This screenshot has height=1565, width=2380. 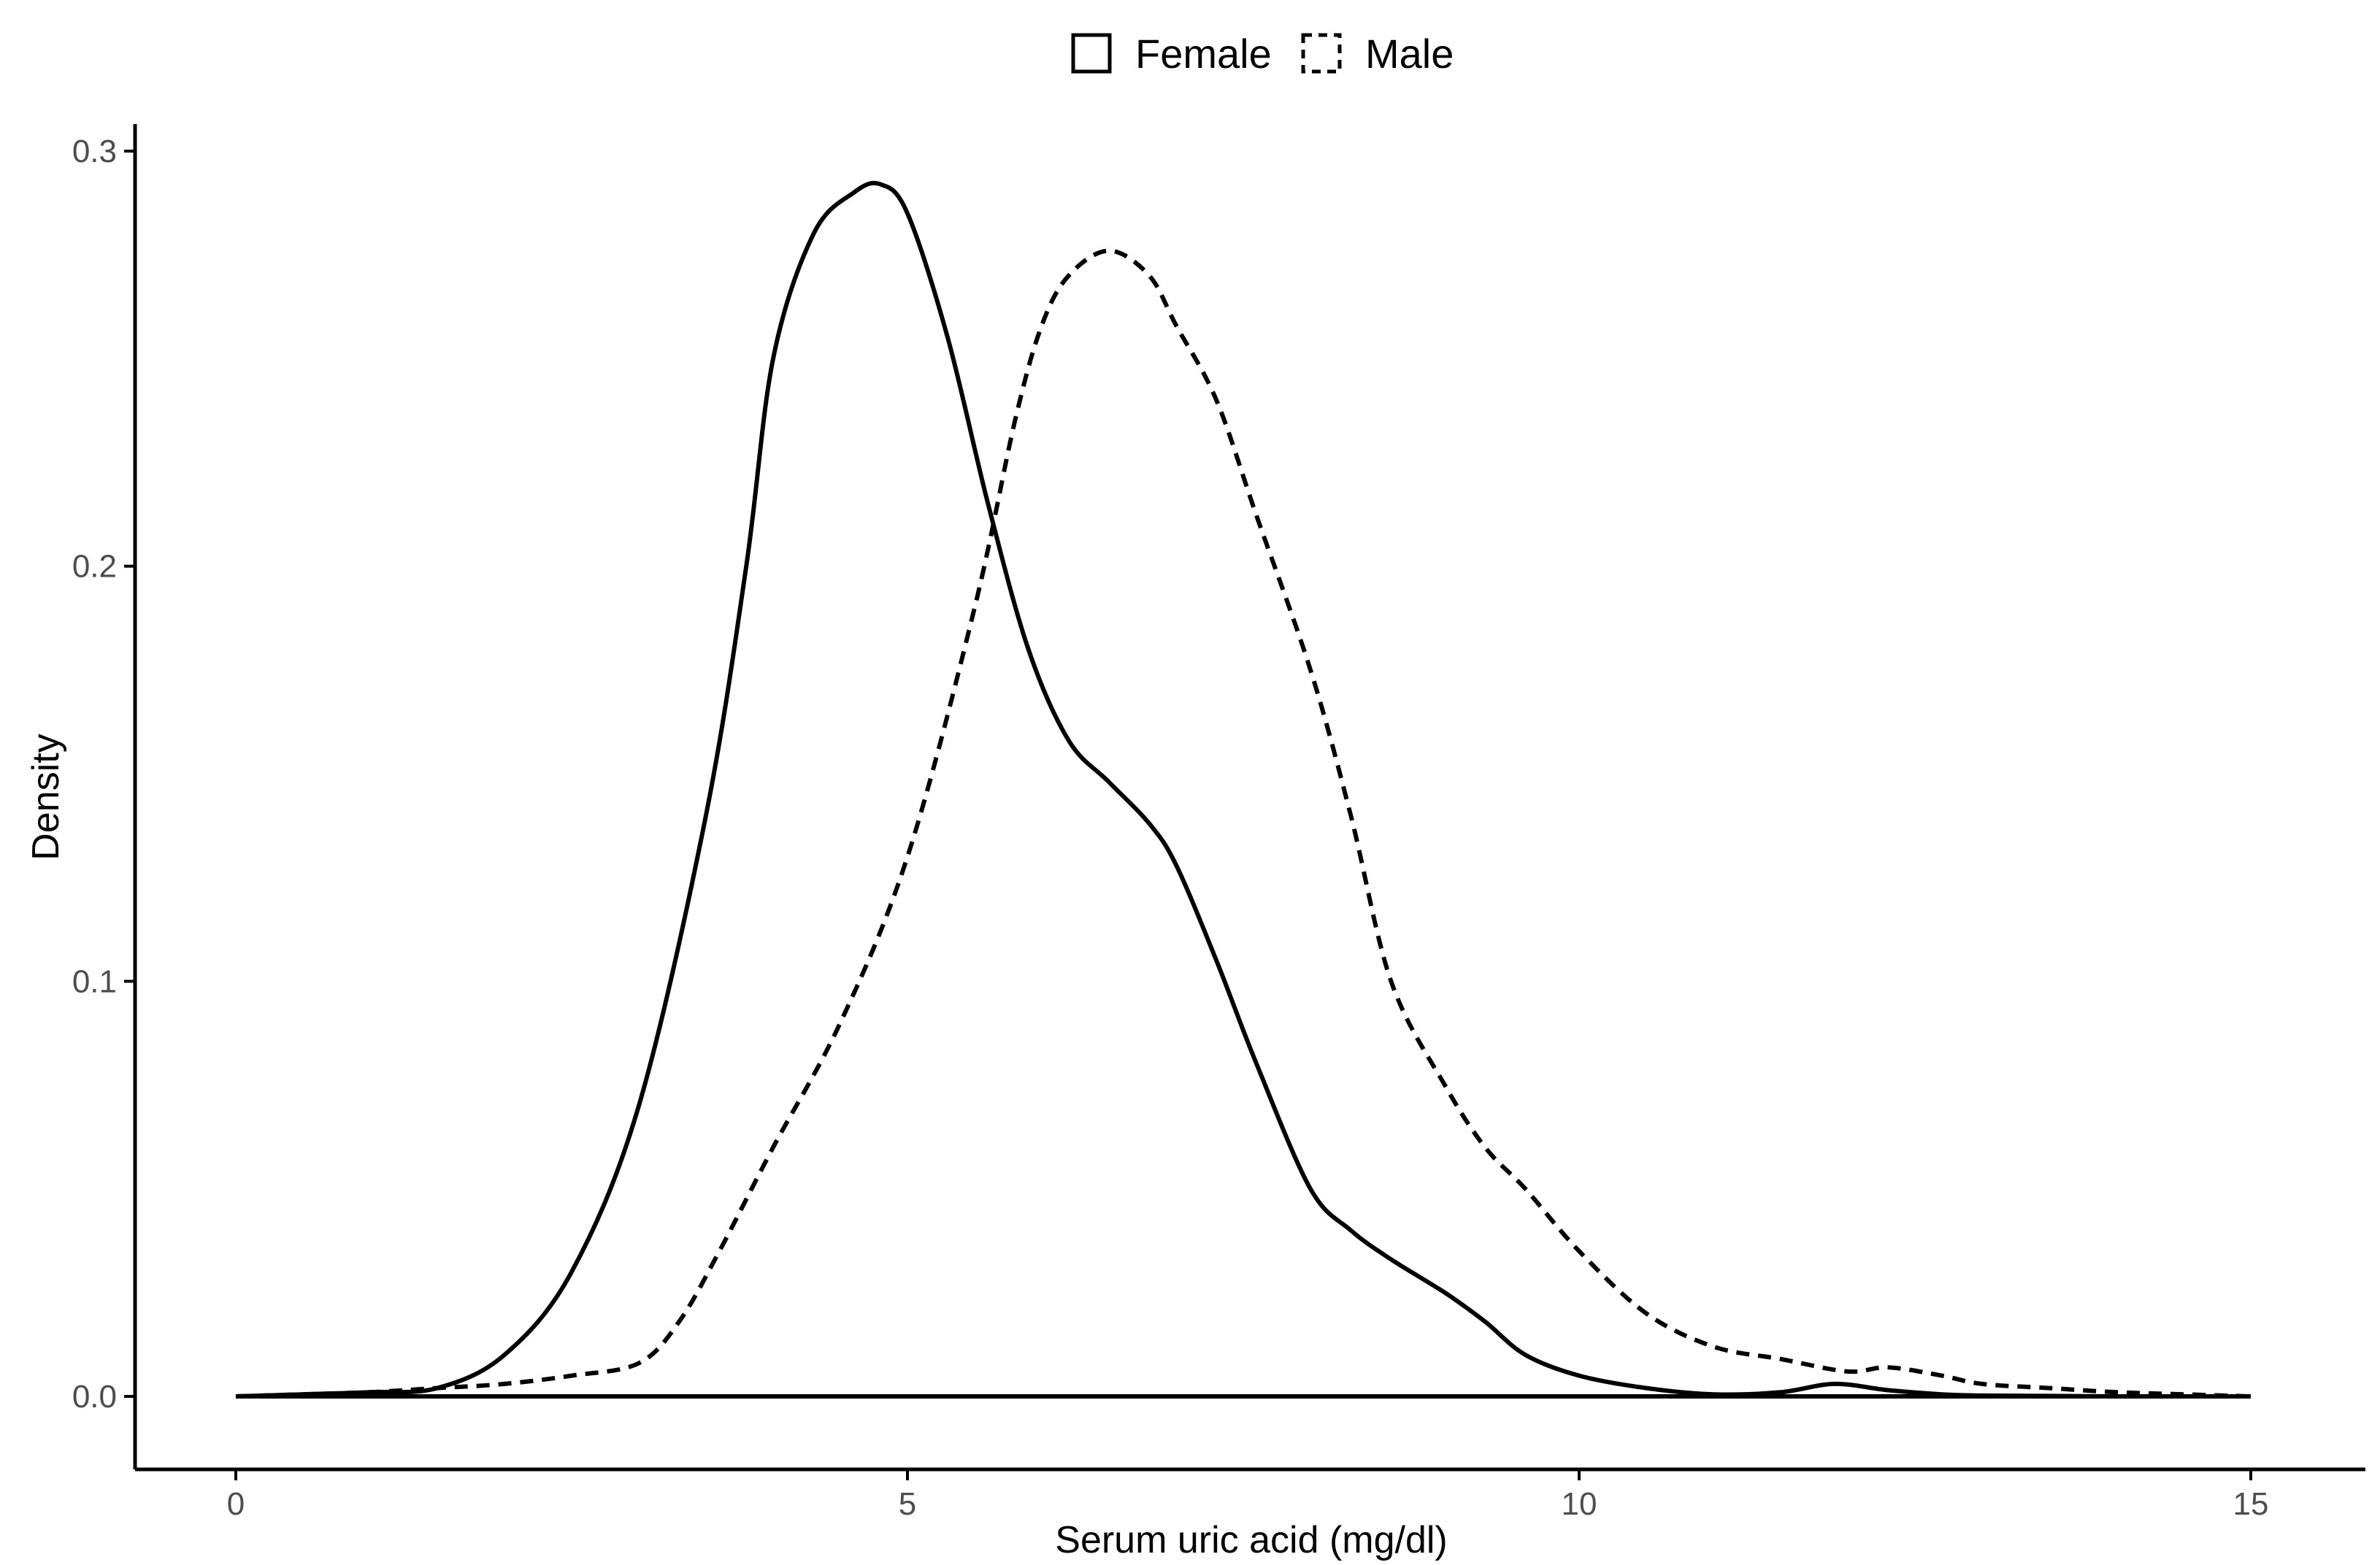 I want to click on x-tick-label: 15, so click(x=2251, y=1504).